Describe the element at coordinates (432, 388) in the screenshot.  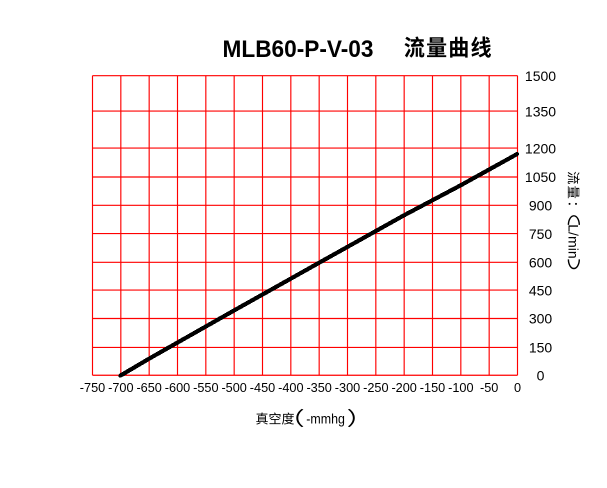
I see `svg-text: -150` at that location.